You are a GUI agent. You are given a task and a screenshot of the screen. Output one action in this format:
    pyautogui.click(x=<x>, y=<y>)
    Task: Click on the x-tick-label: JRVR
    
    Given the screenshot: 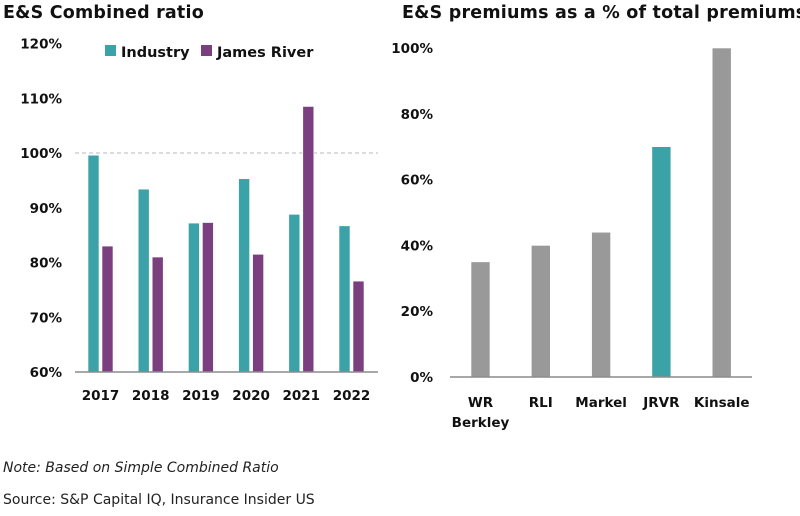 What is the action you would take?
    pyautogui.click(x=661, y=403)
    